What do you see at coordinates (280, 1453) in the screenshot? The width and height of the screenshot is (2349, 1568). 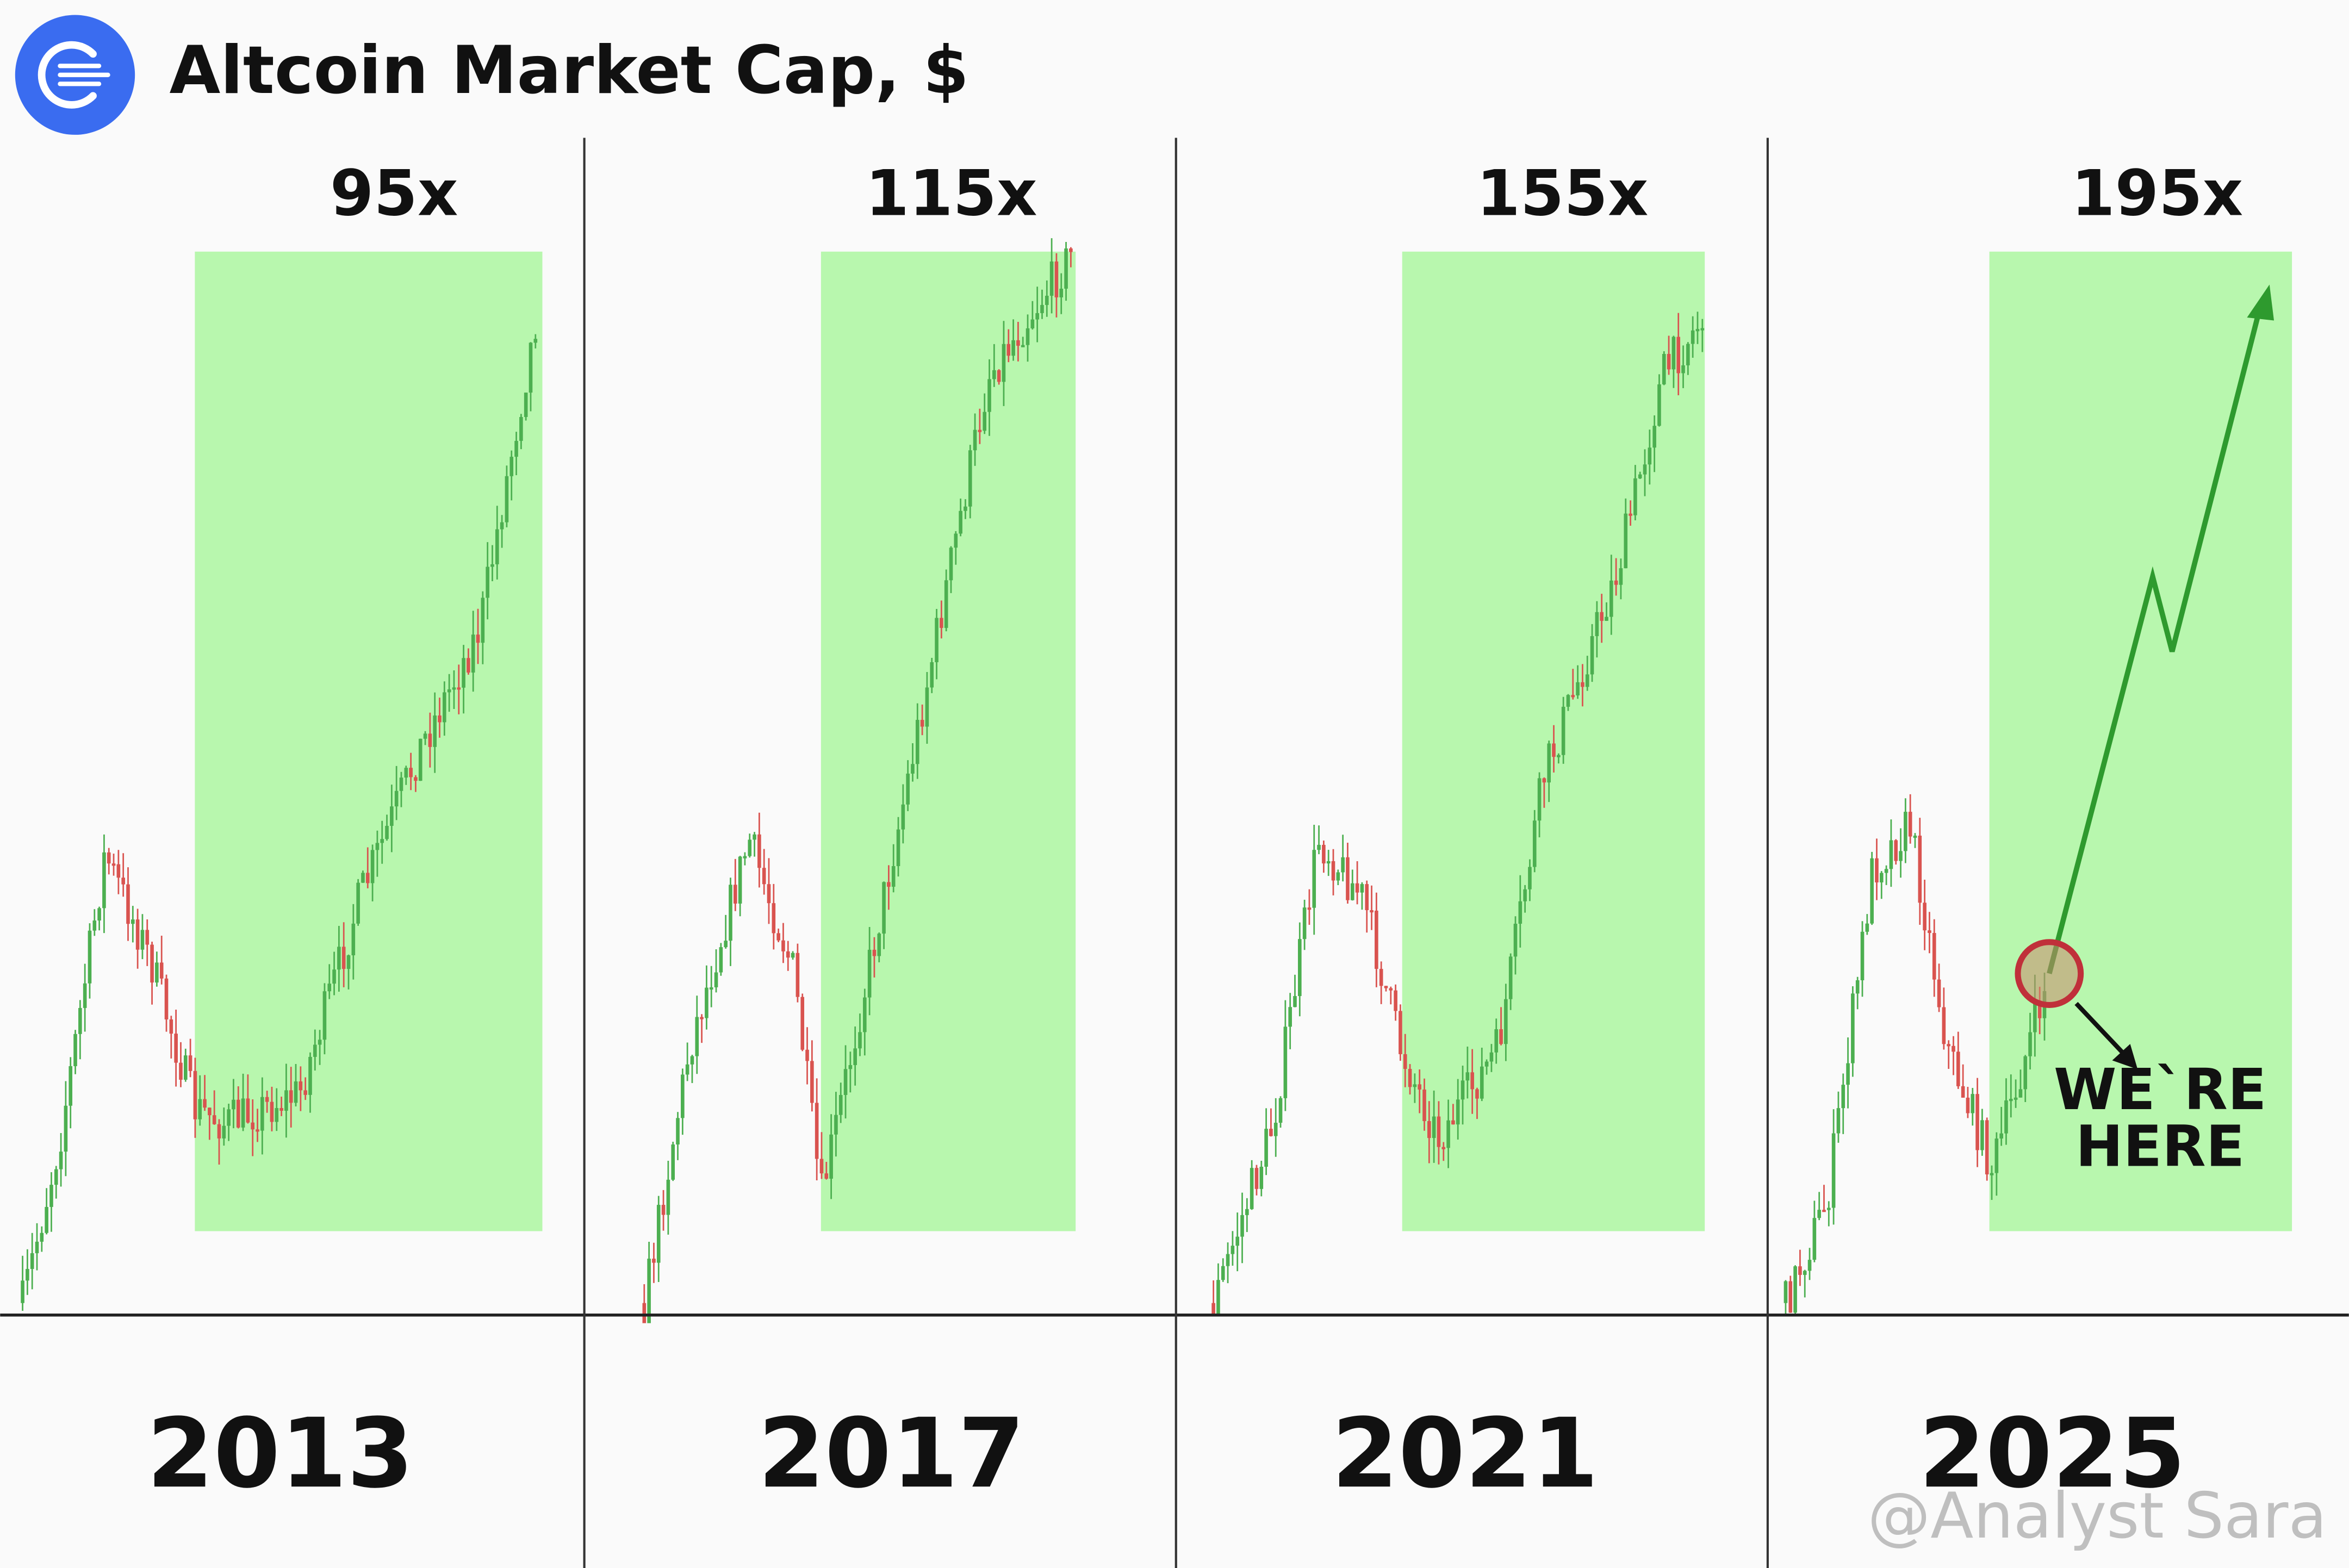 I see `year: 2013` at bounding box center [280, 1453].